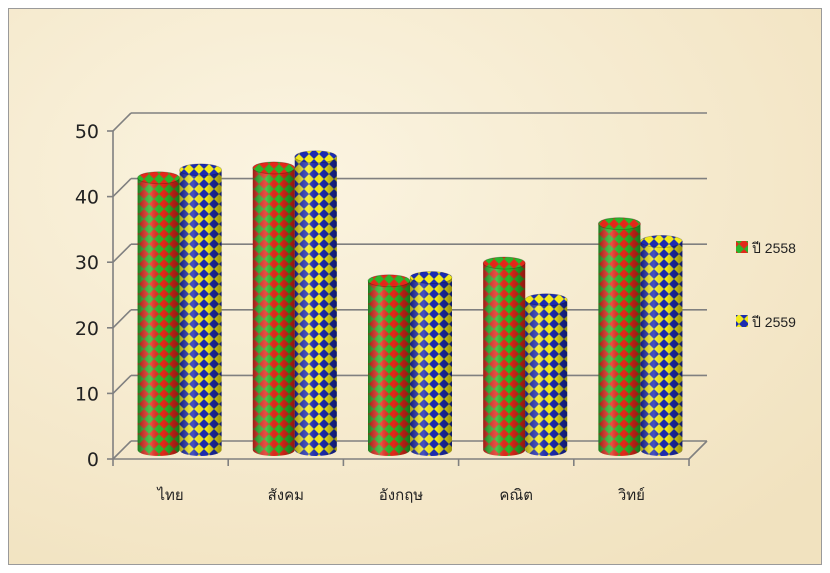 This screenshot has width=830, height=573. I want to click on y-tick-label: 50, so click(87, 132).